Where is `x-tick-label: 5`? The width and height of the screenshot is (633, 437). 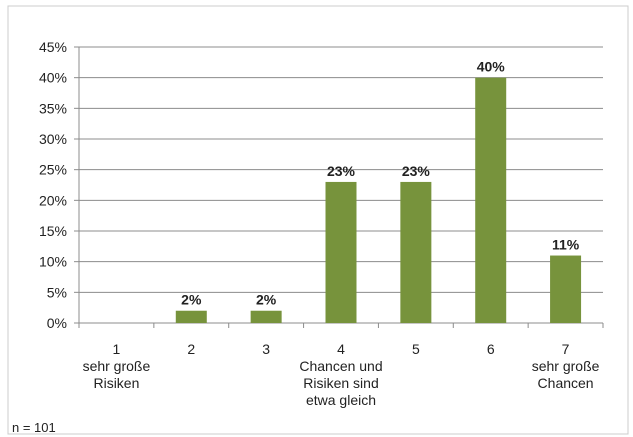
x-tick-label: 5 is located at coordinates (416, 349).